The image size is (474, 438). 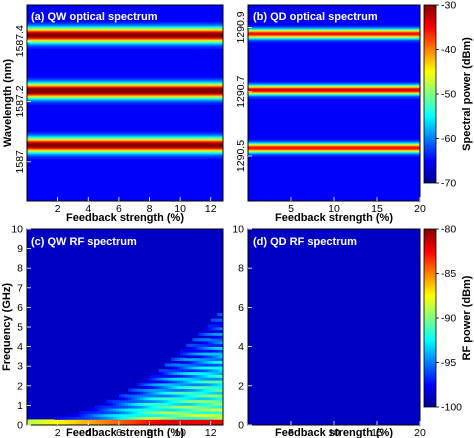 I want to click on panel-d-title: (d) QD RF spectrum, so click(x=305, y=242).